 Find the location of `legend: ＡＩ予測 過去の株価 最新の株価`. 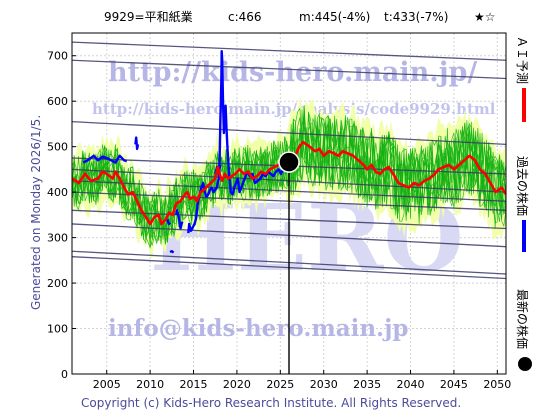

legend: ＡＩ予測 過去の株価 最新の株価 is located at coordinates (523, 203).